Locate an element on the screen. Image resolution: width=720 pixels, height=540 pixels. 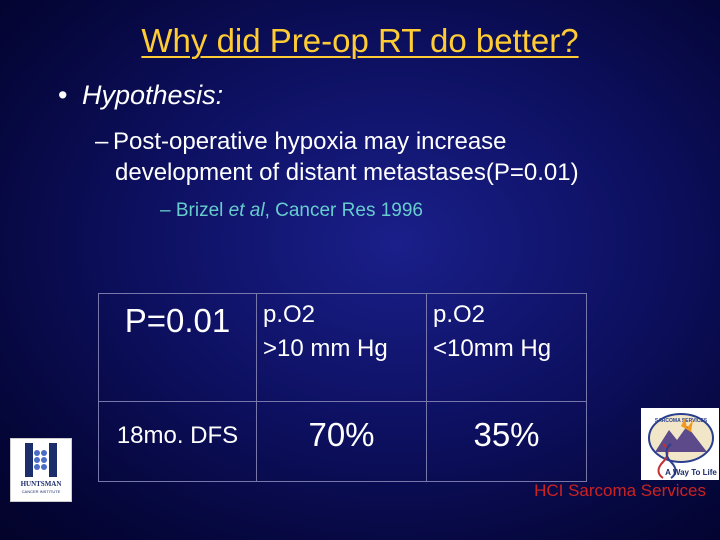
sub-dash: – is located at coordinates (102, 141).